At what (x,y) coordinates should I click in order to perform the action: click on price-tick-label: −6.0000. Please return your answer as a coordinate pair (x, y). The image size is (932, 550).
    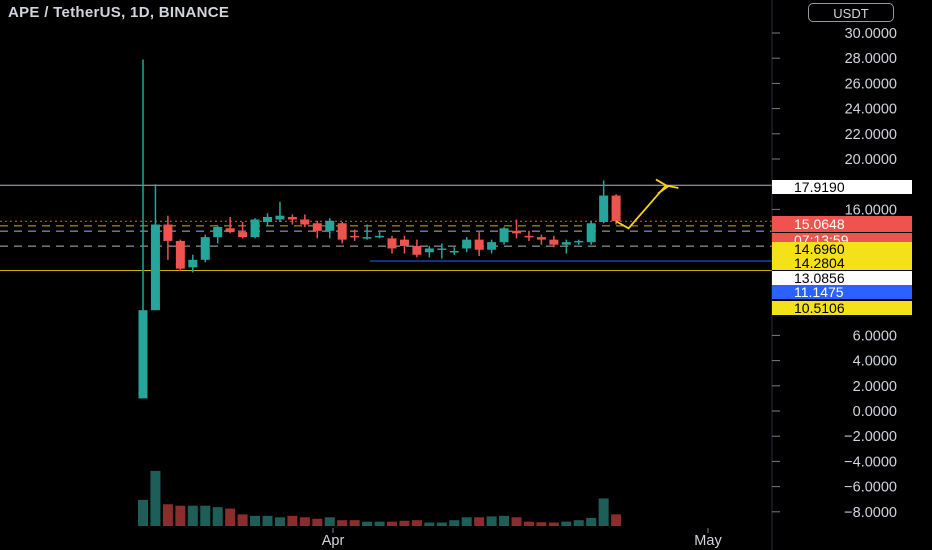
    Looking at the image, I should click on (870, 488).